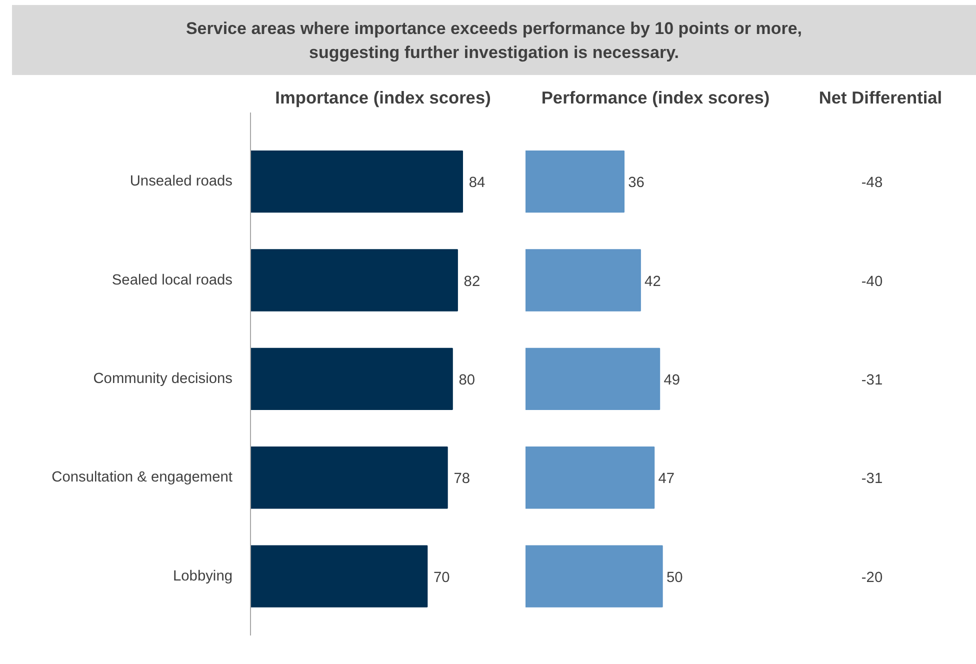  Describe the element at coordinates (203, 576) in the screenshot. I see `y-tick-label: Lobbying` at that location.